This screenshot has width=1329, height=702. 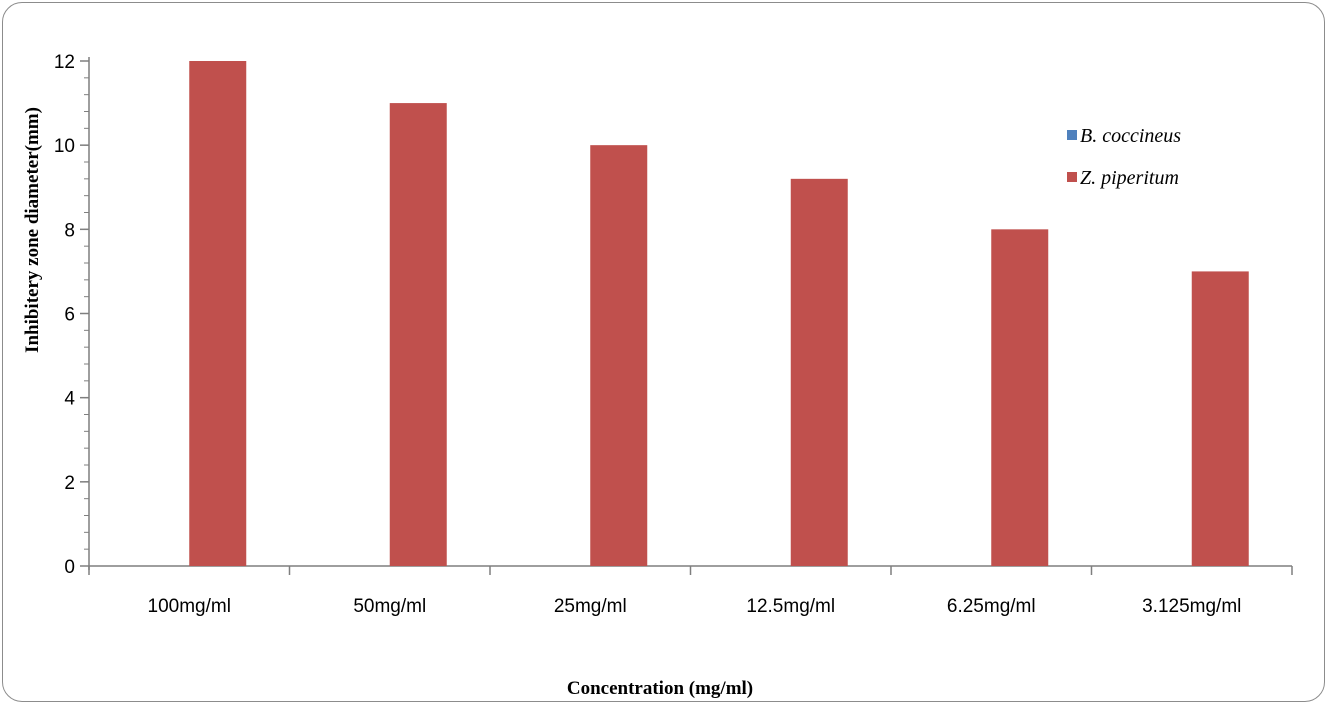 I want to click on x-tick-label: 3.125mg/ml, so click(x=1191, y=606).